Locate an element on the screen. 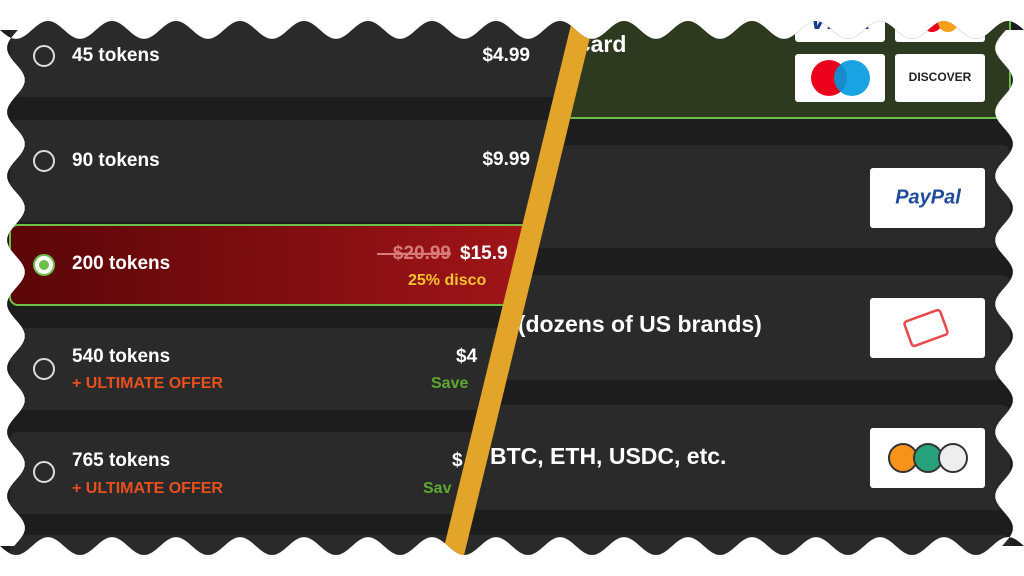 This screenshot has width=1024, height=576. method-label: BTC, ETH, USDC, etc. is located at coordinates (608, 456).